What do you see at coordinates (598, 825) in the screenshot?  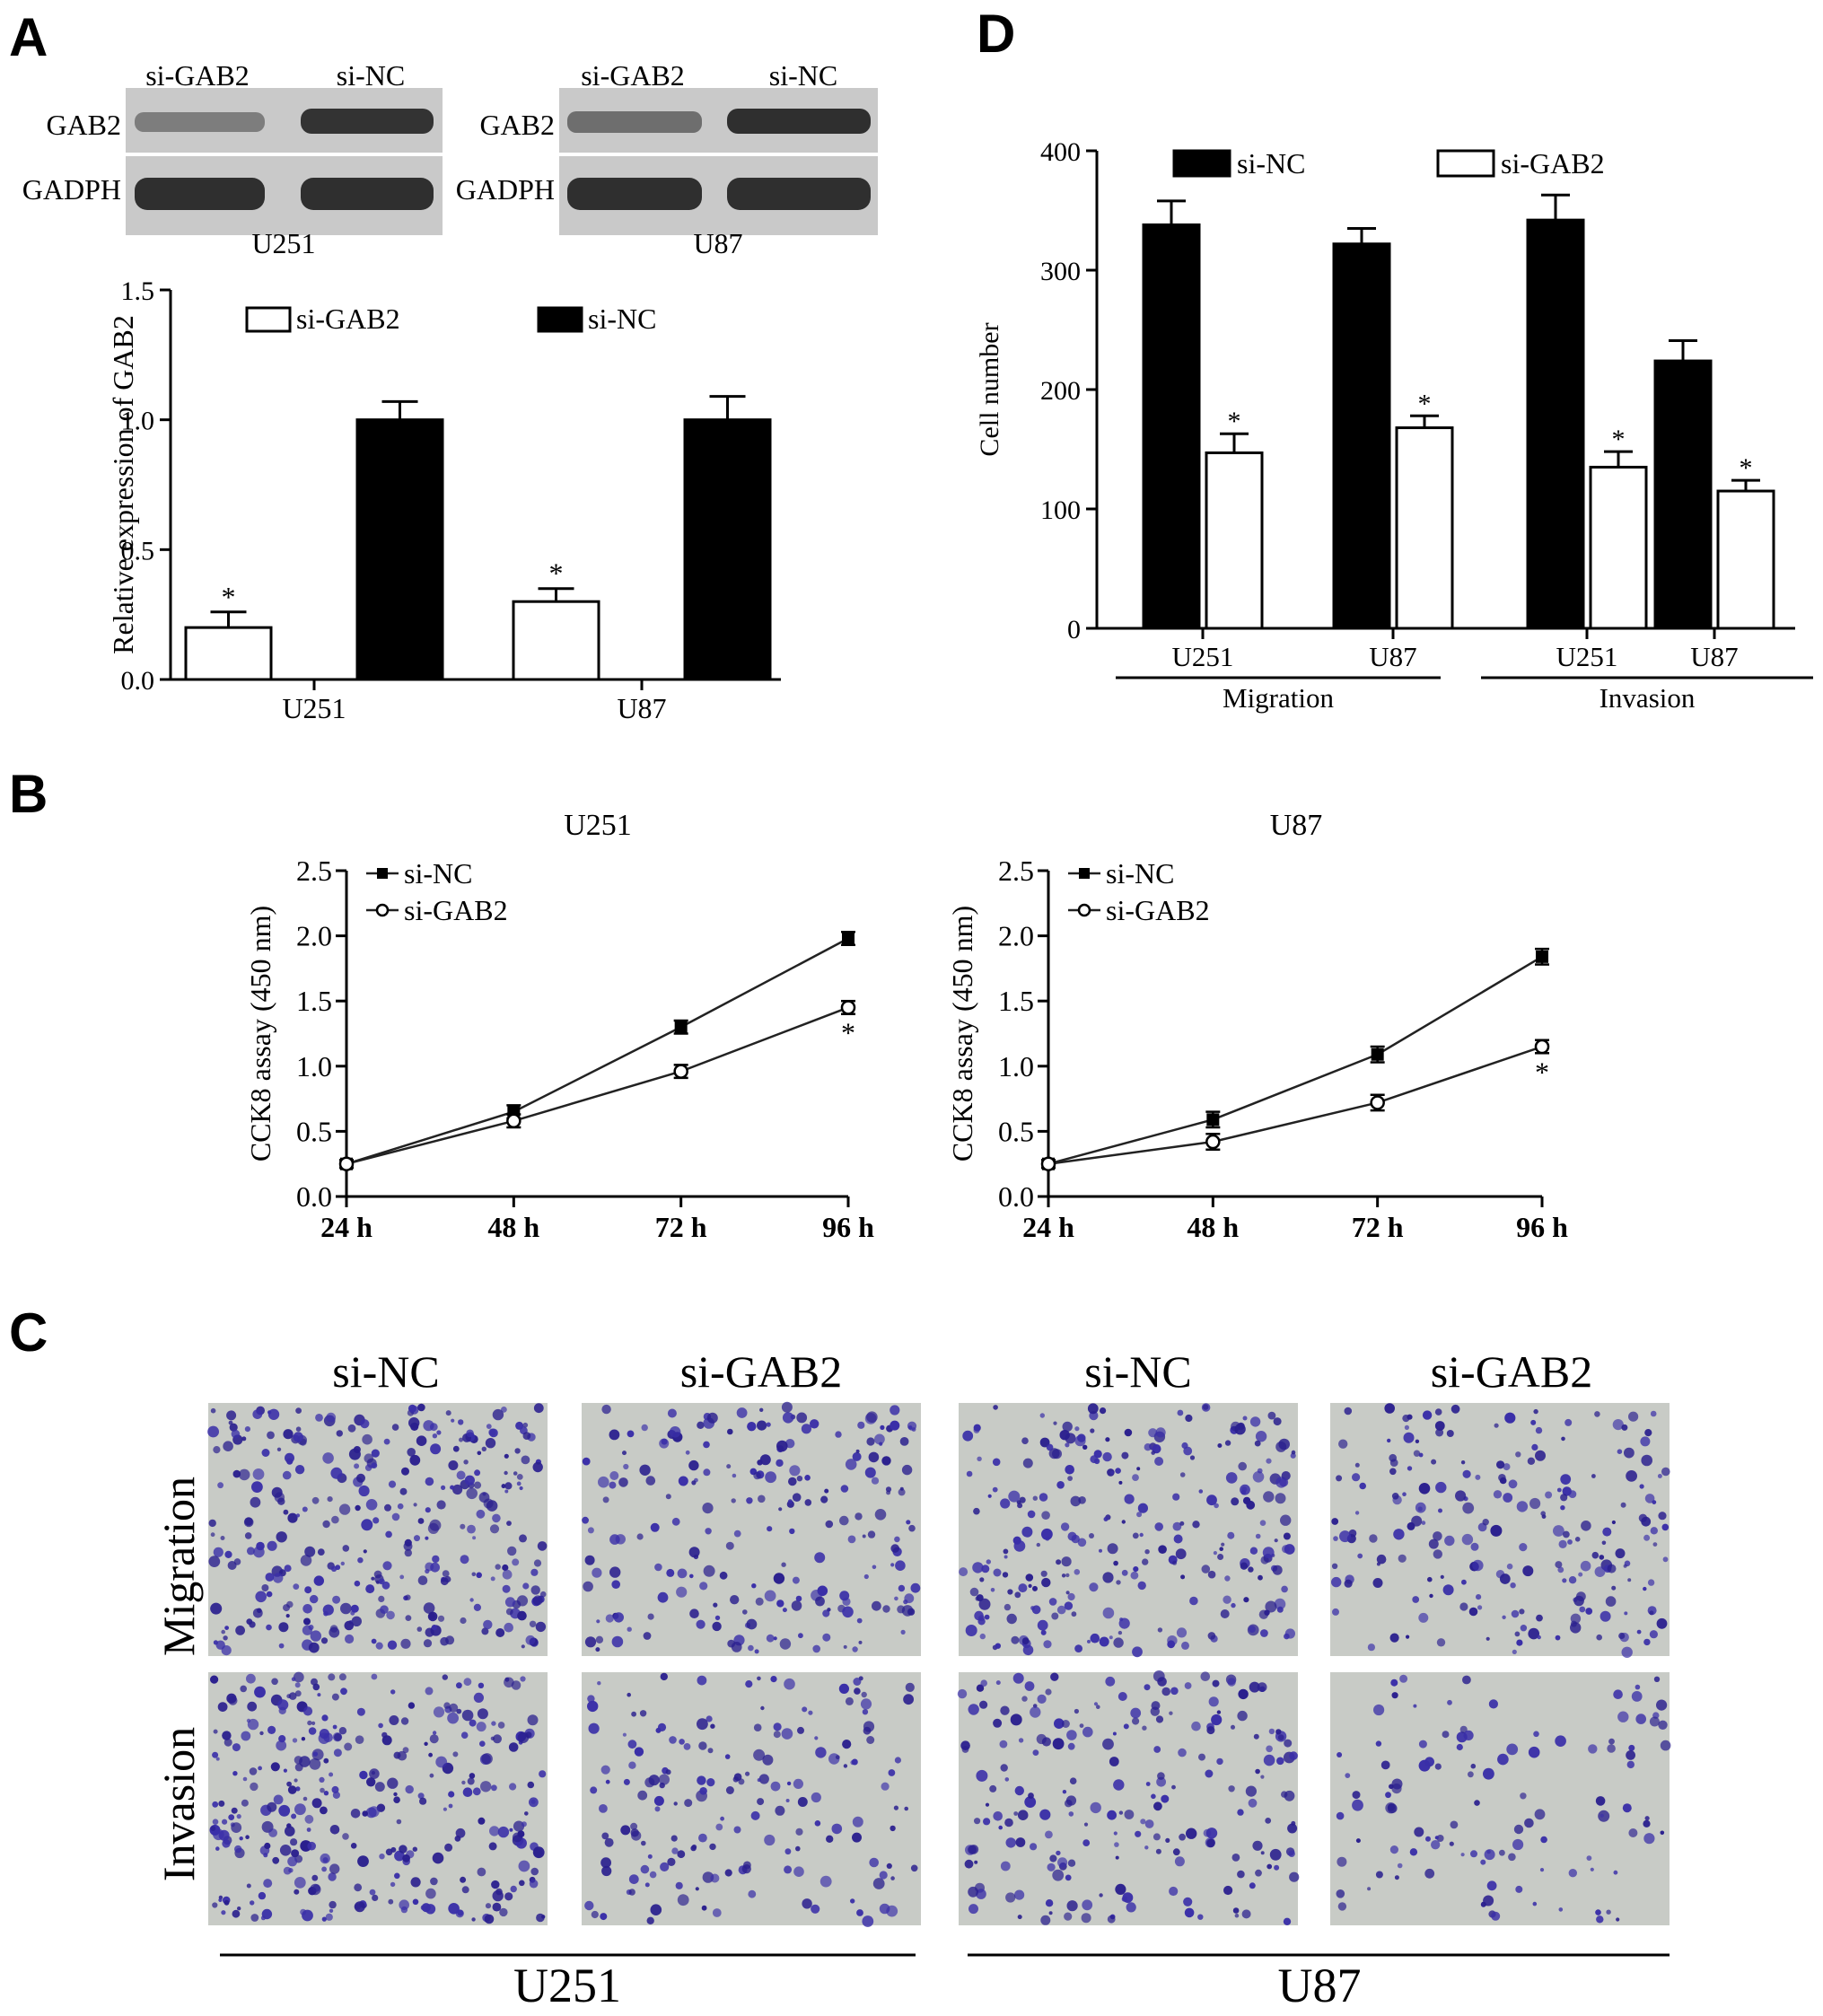 I see `chart-title: U251` at bounding box center [598, 825].